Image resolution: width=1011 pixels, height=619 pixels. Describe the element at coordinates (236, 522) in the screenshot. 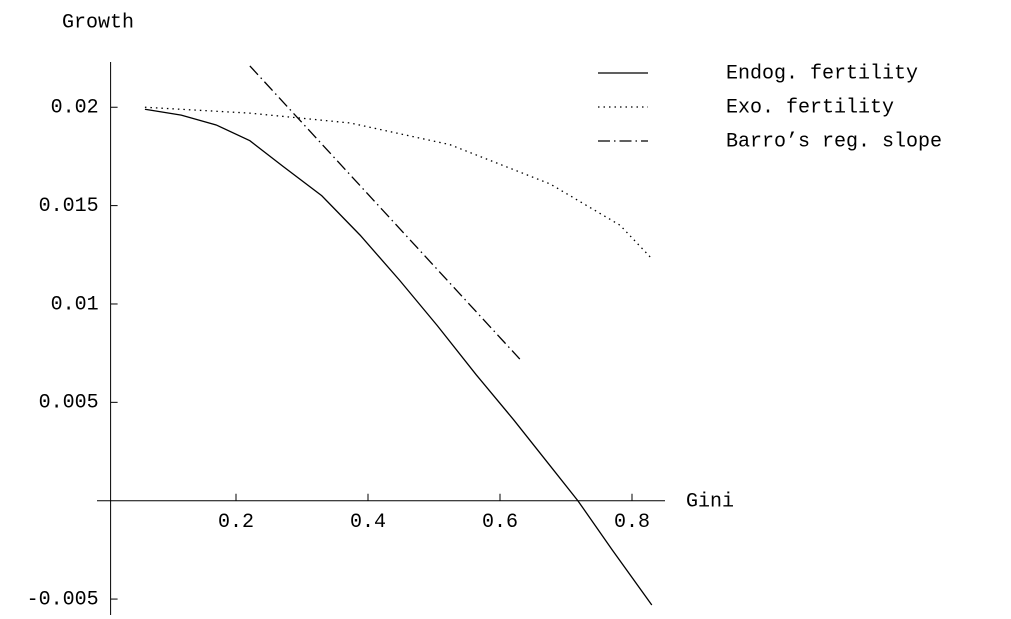

I see `x-tick-label: 0.2` at that location.